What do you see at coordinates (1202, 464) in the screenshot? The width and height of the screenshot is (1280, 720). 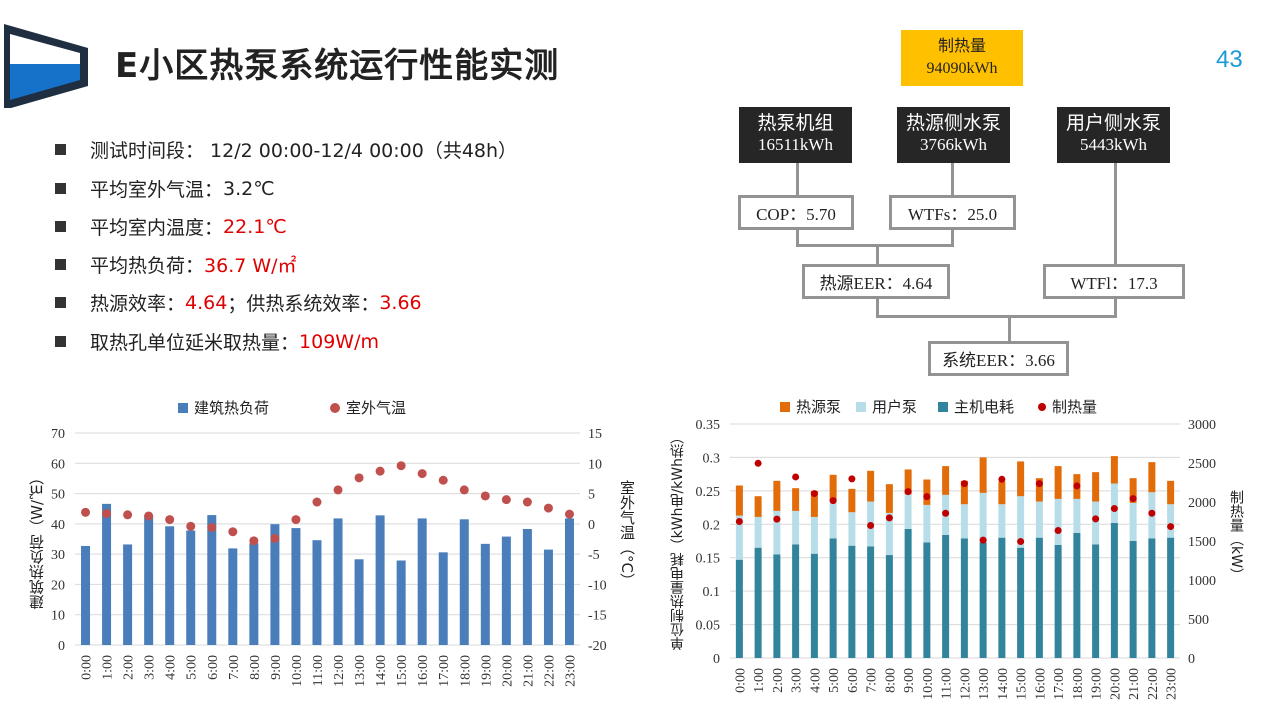 I see `y2-tick-label: 2500` at bounding box center [1202, 464].